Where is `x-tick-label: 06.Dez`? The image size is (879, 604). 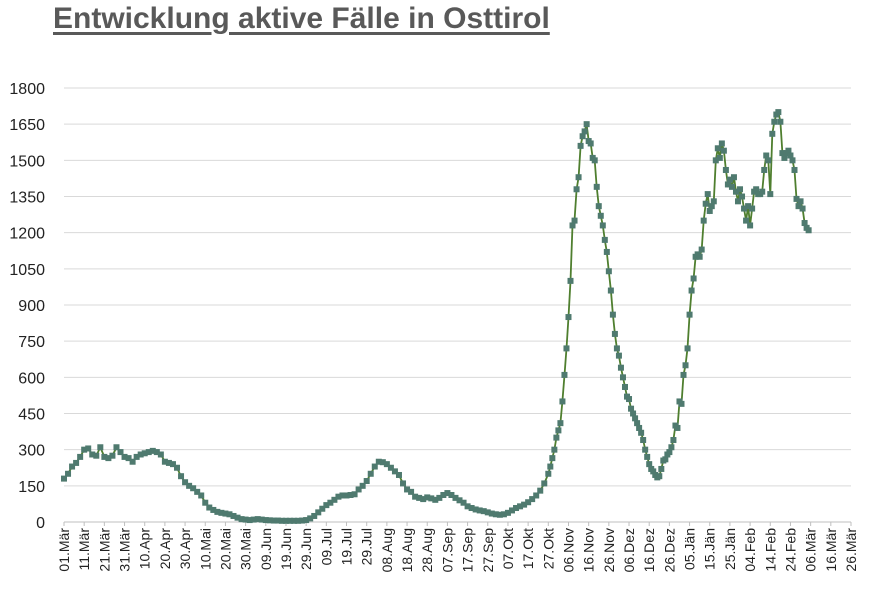
x-tick-label: 06.Dez is located at coordinates (629, 550).